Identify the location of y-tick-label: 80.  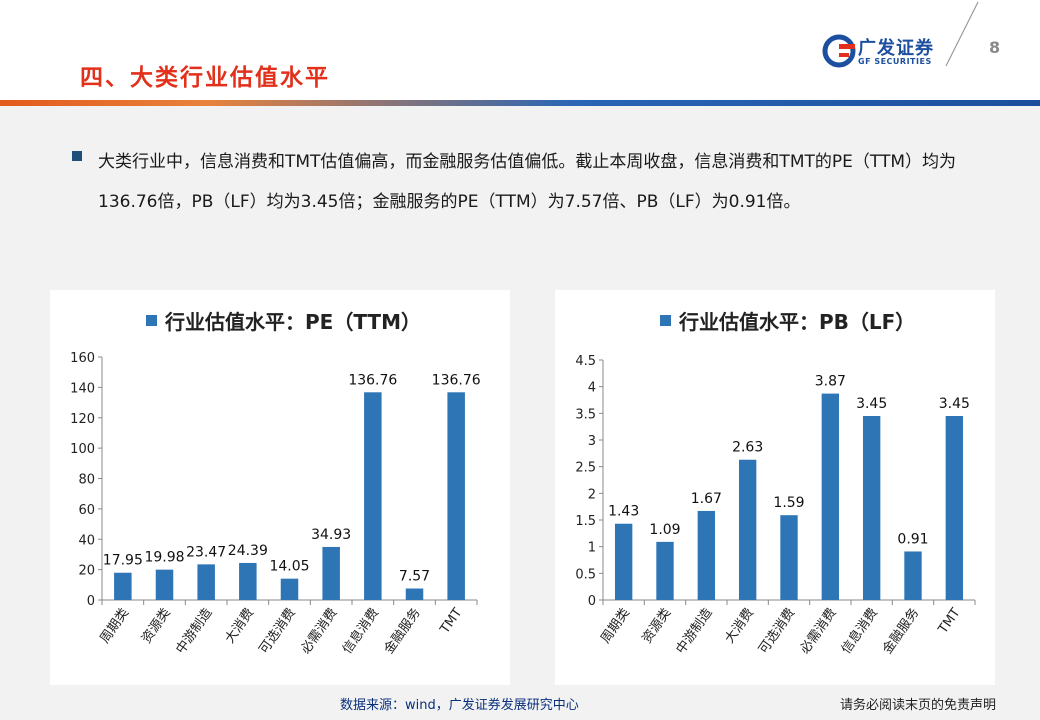
(86, 480).